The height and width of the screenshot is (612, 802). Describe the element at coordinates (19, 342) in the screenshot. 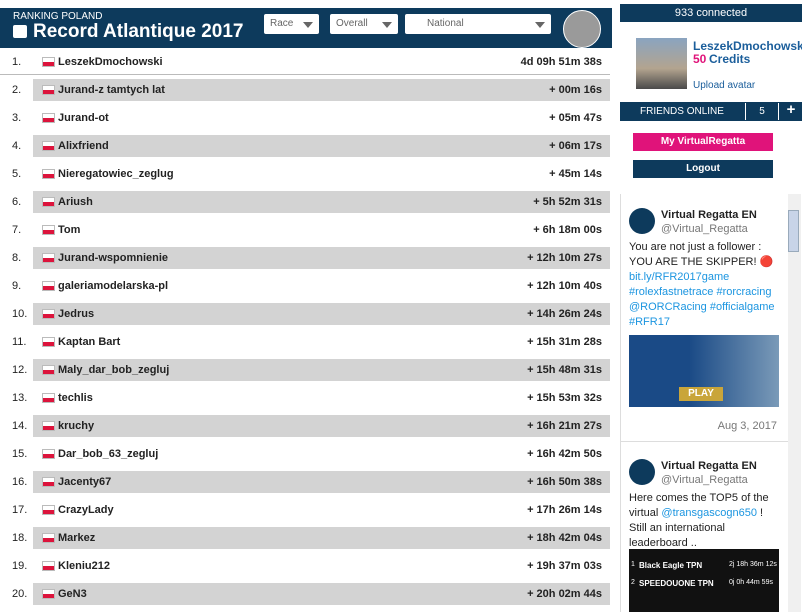

I see `rank: 11.` at that location.